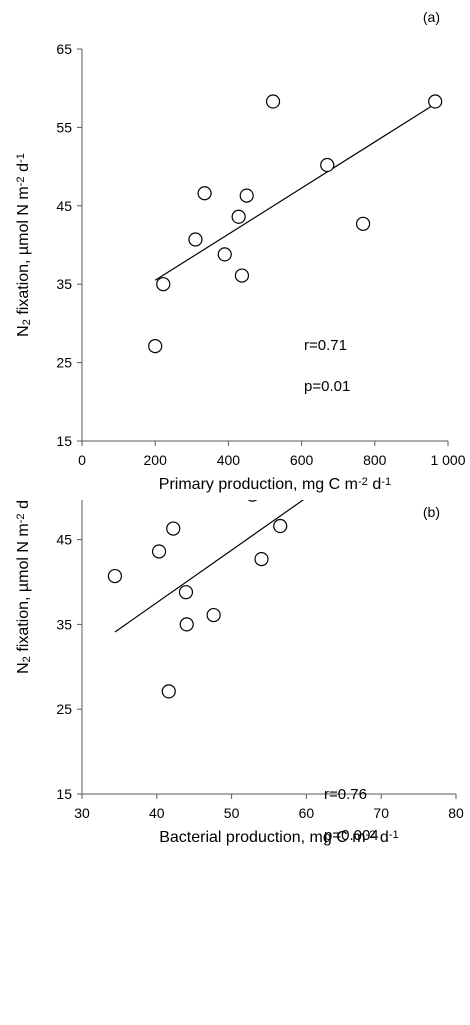 The height and width of the screenshot is (1025, 470). What do you see at coordinates (447, 460) in the screenshot?
I see `x-tick-label: 1 000` at bounding box center [447, 460].